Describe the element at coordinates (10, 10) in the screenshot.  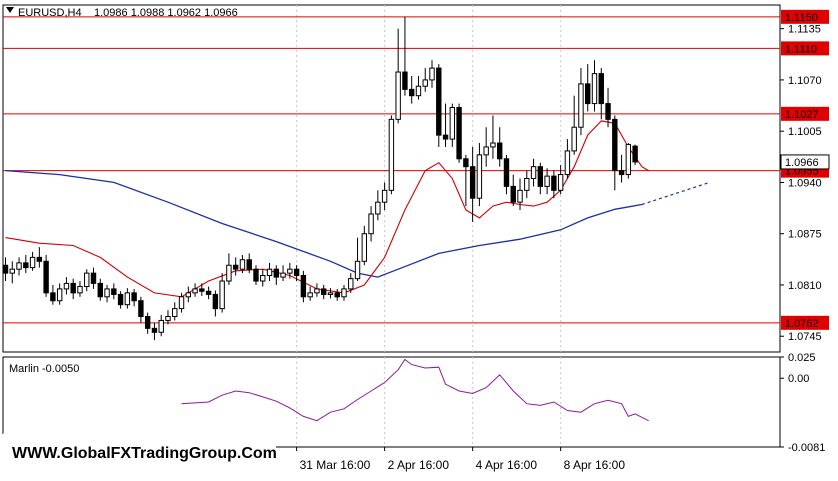
I see `collapse-triangle-icon` at that location.